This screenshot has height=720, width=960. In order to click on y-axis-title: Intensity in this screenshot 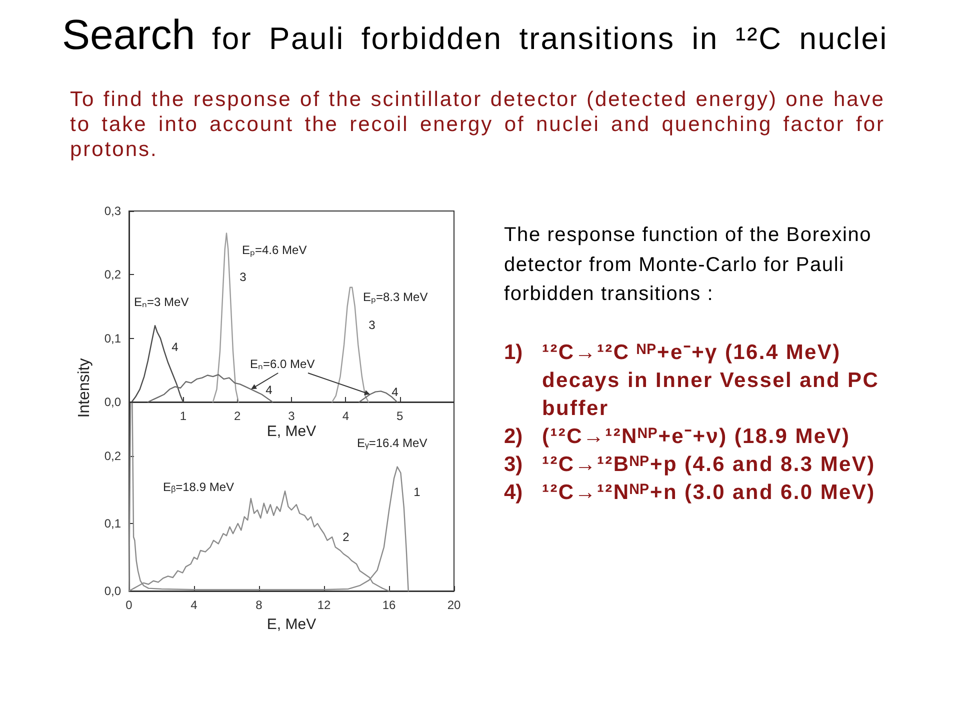, I will do `click(85, 388)`.